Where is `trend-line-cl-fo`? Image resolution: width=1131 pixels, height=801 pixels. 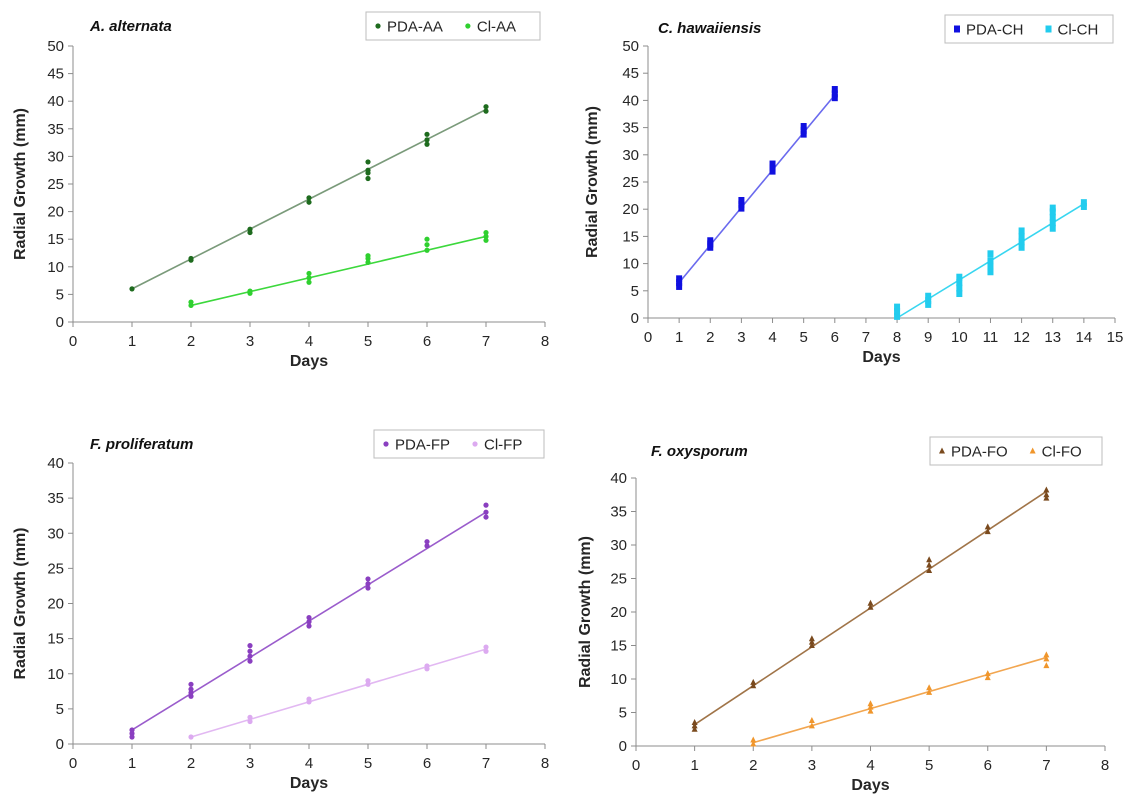 trend-line-cl-fo is located at coordinates (900, 700).